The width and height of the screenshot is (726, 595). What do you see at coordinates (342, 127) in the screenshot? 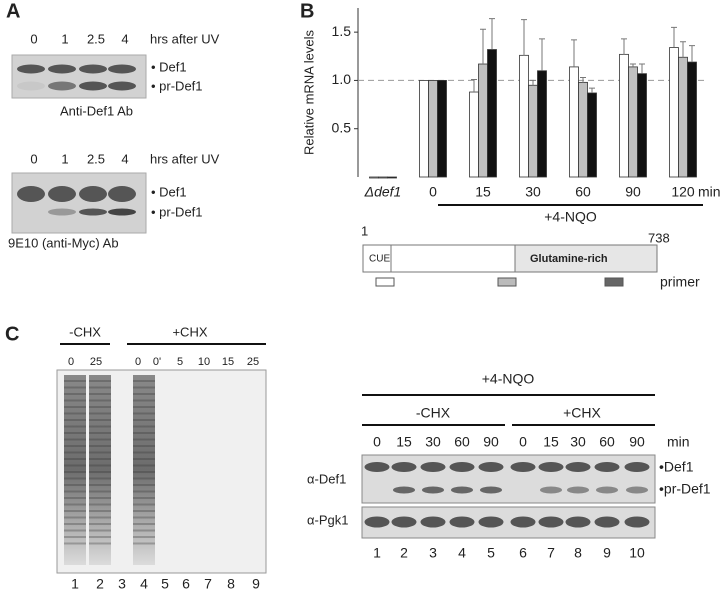
I see `y-tick-label: 0.5` at bounding box center [342, 127].